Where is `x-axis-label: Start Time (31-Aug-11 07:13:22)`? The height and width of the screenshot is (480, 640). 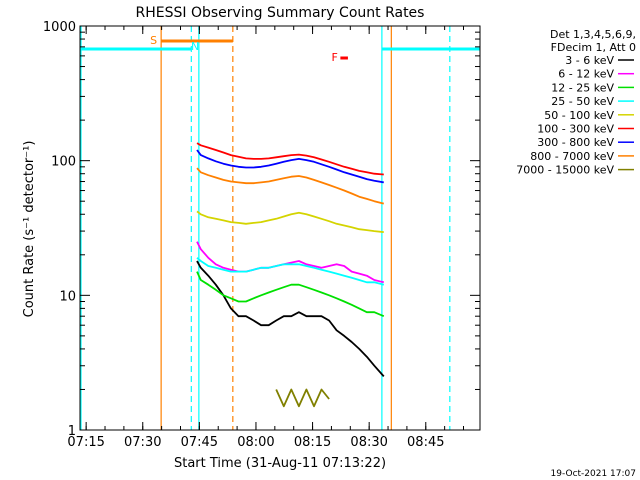 x-axis-label: Start Time (31-Aug-11 07:13:22) is located at coordinates (280, 463).